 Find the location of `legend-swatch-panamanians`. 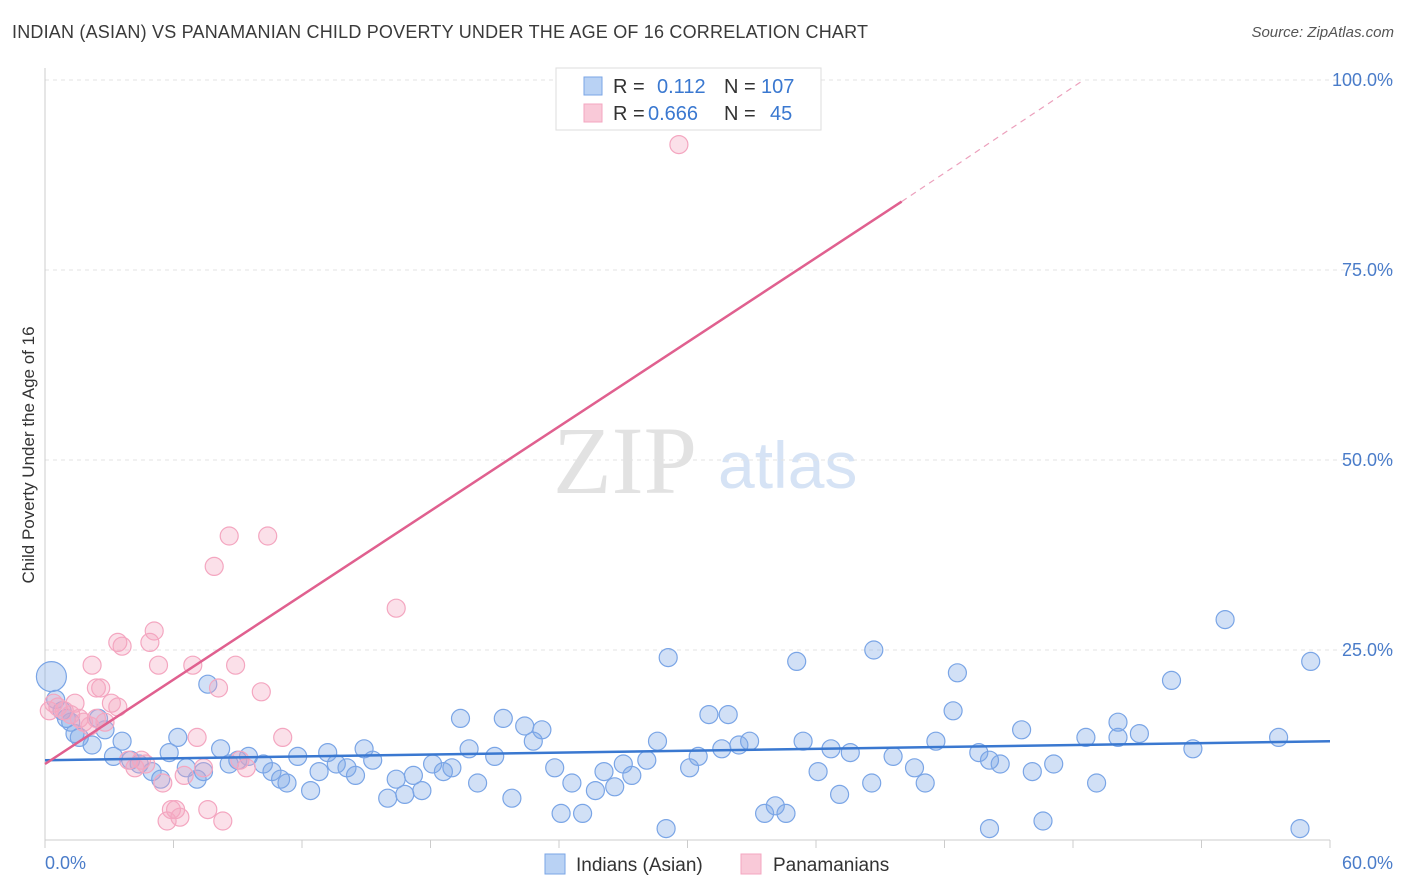

legend-swatch-panamanians is located at coordinates (593, 113).